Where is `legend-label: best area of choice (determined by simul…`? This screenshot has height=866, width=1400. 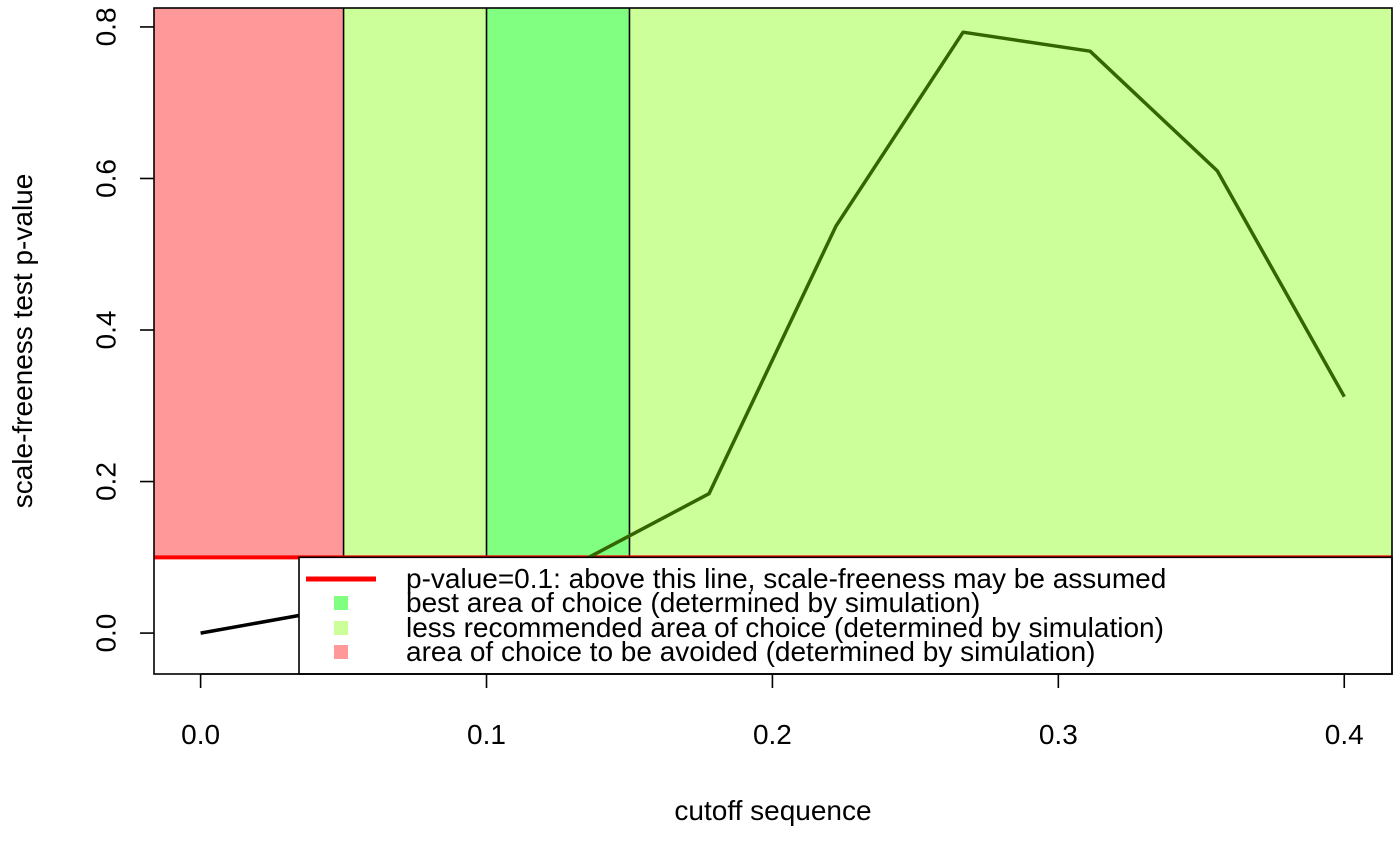
legend-label: best area of choice (determined by simul… is located at coordinates (693, 602).